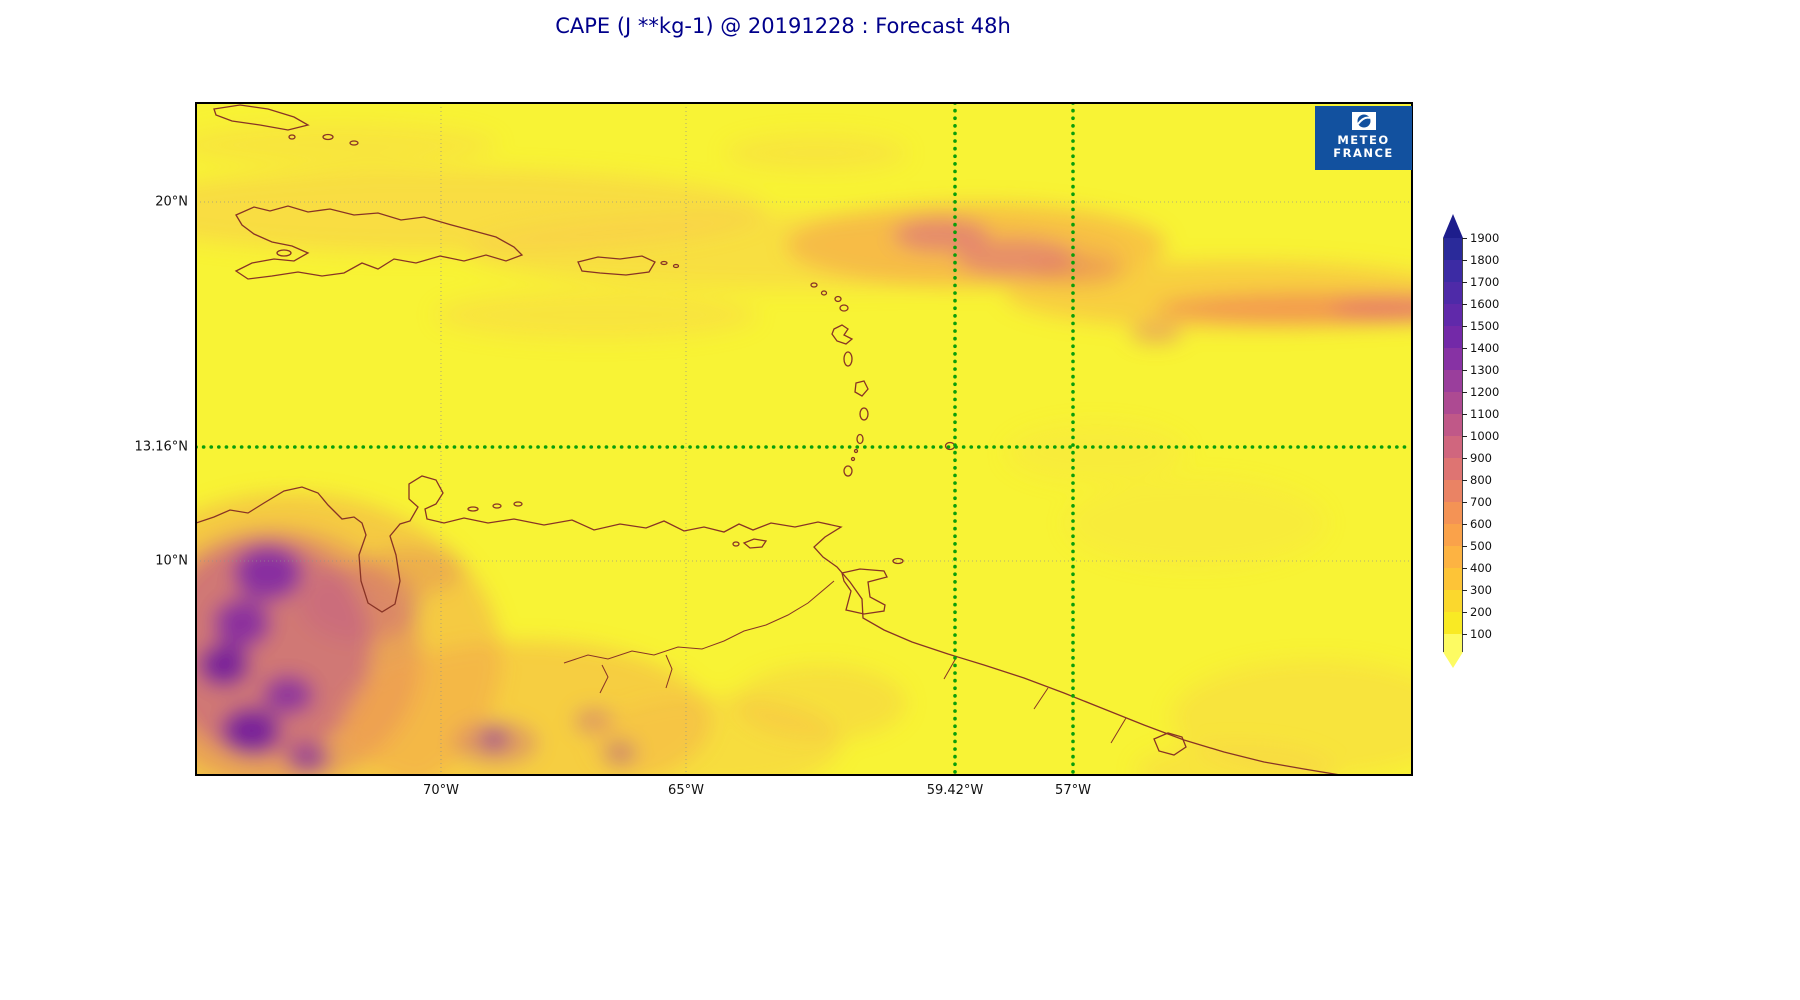 The height and width of the screenshot is (1000, 1800). I want to click on y-axis-tick-labels: 20°N 13.16°N 10°N, so click(119, 500).